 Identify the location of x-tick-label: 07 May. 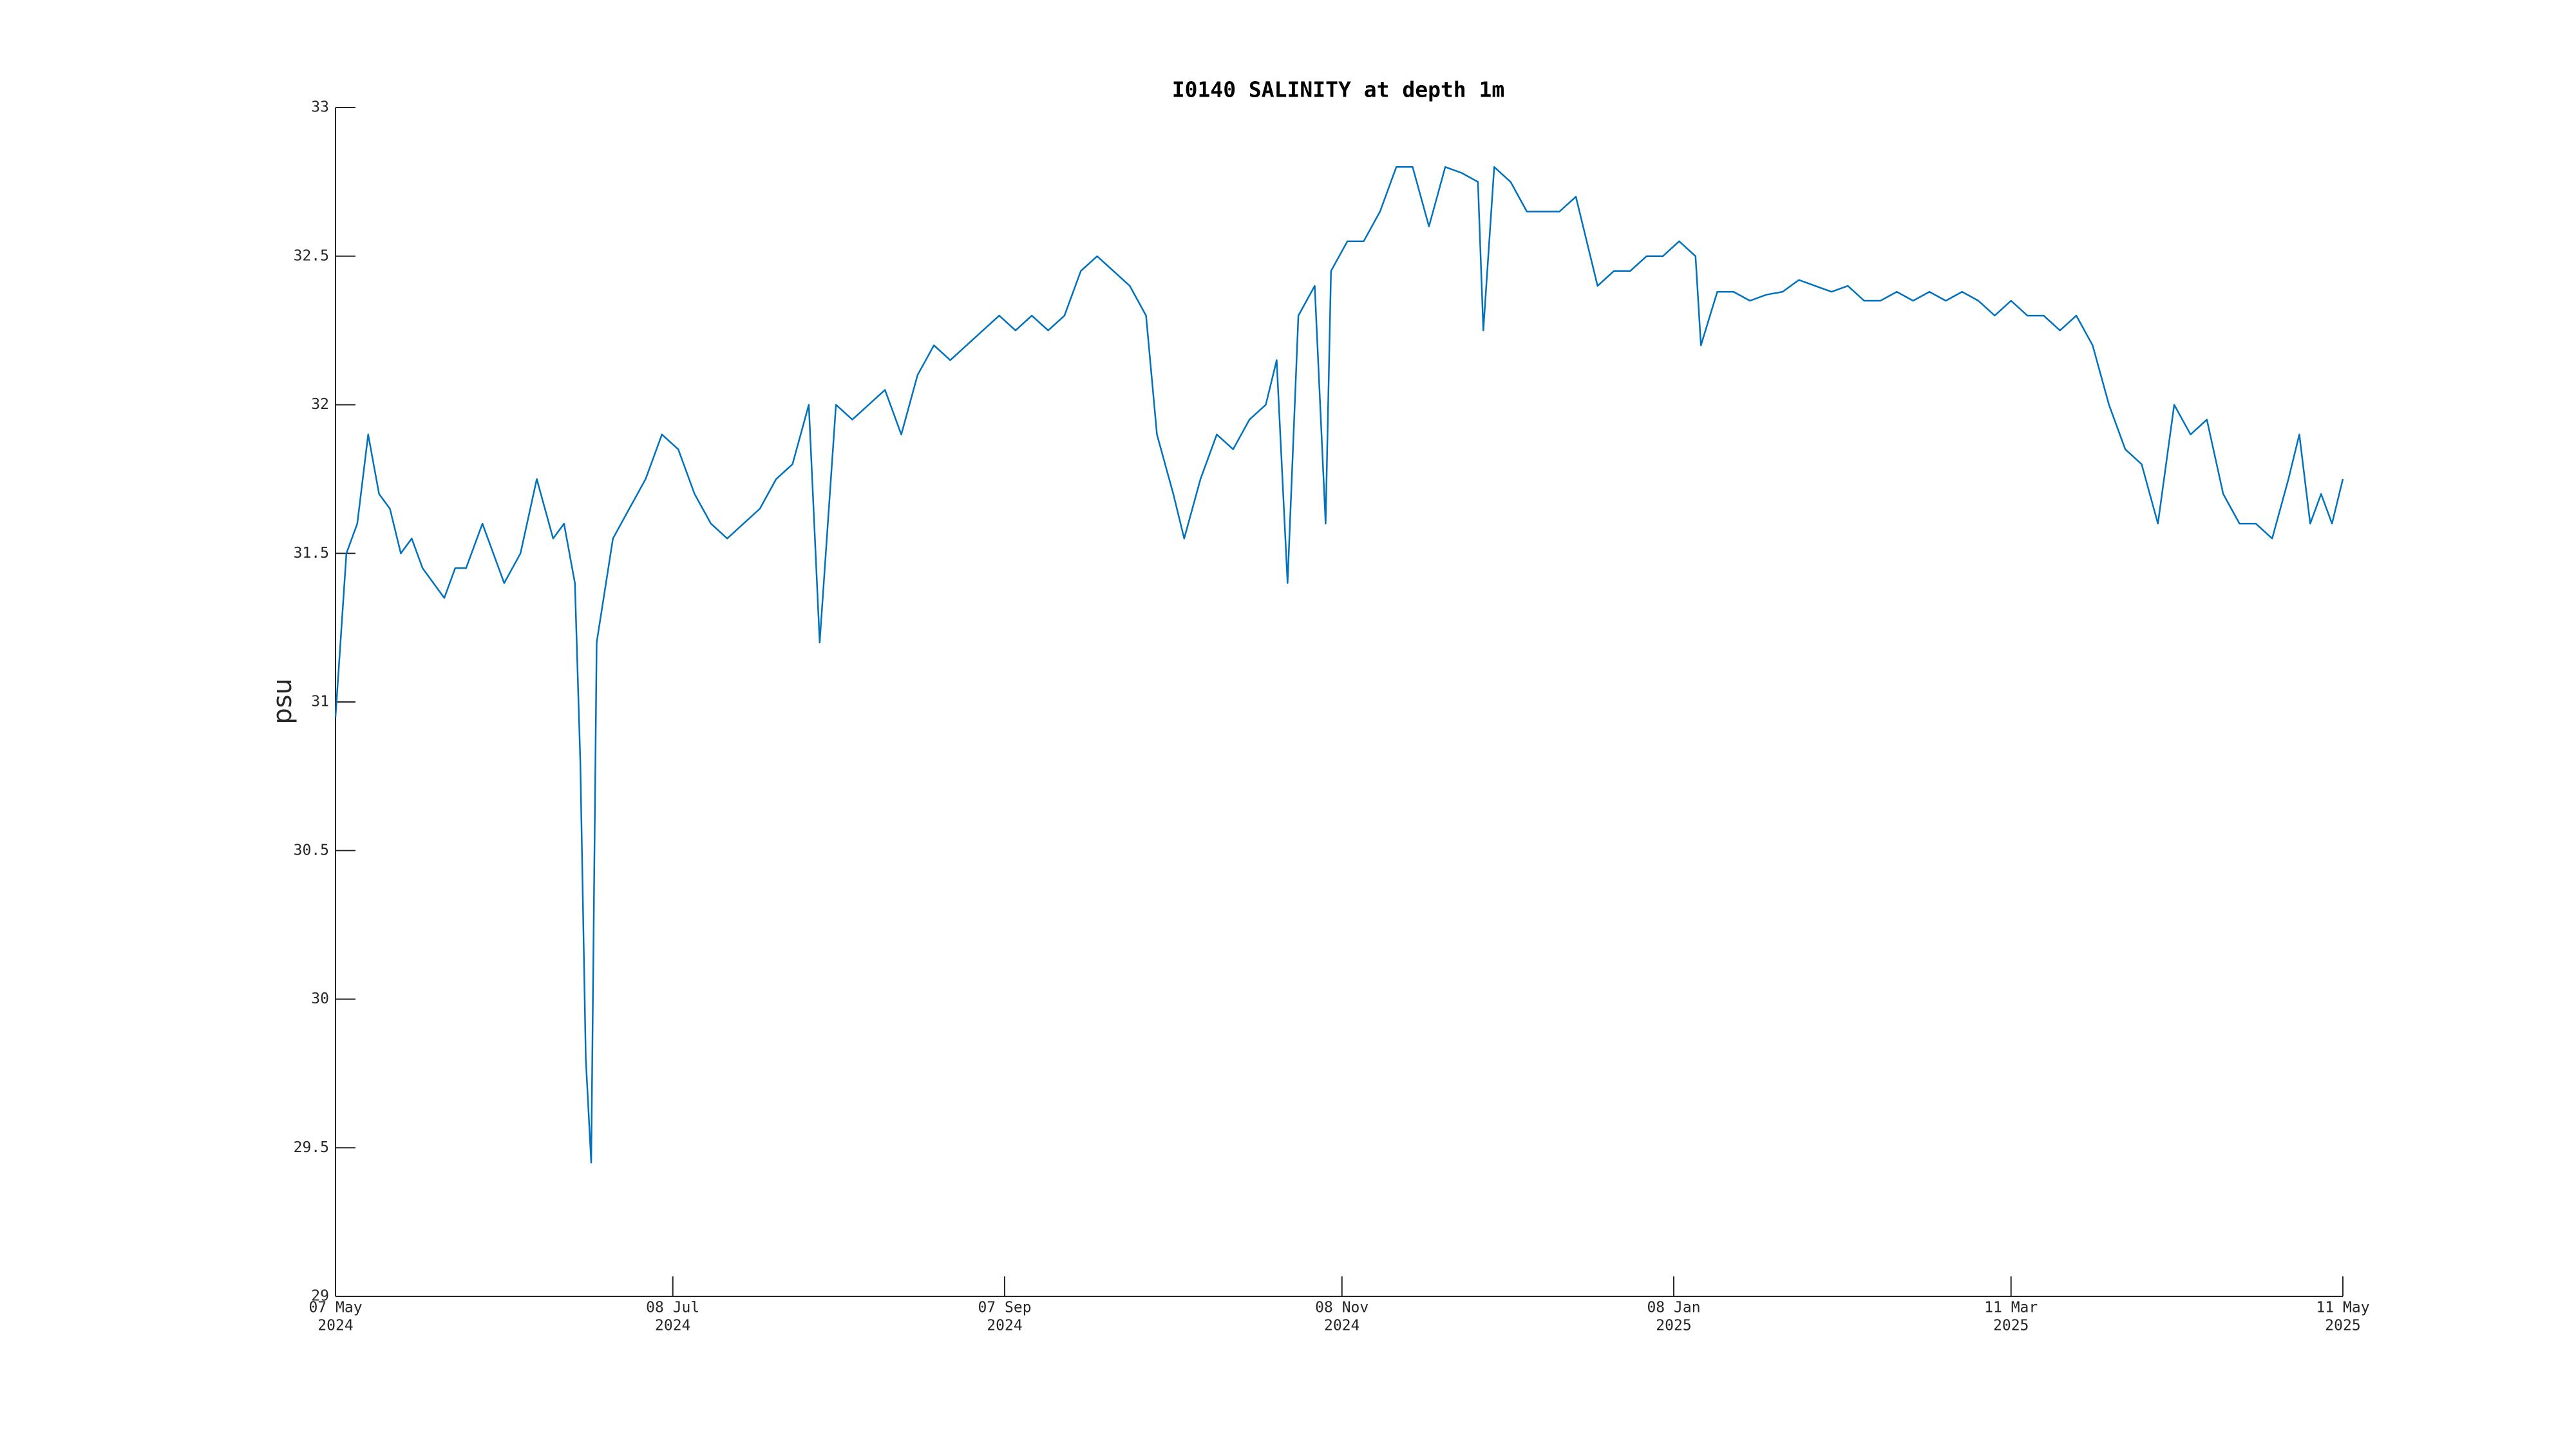
(335, 1308).